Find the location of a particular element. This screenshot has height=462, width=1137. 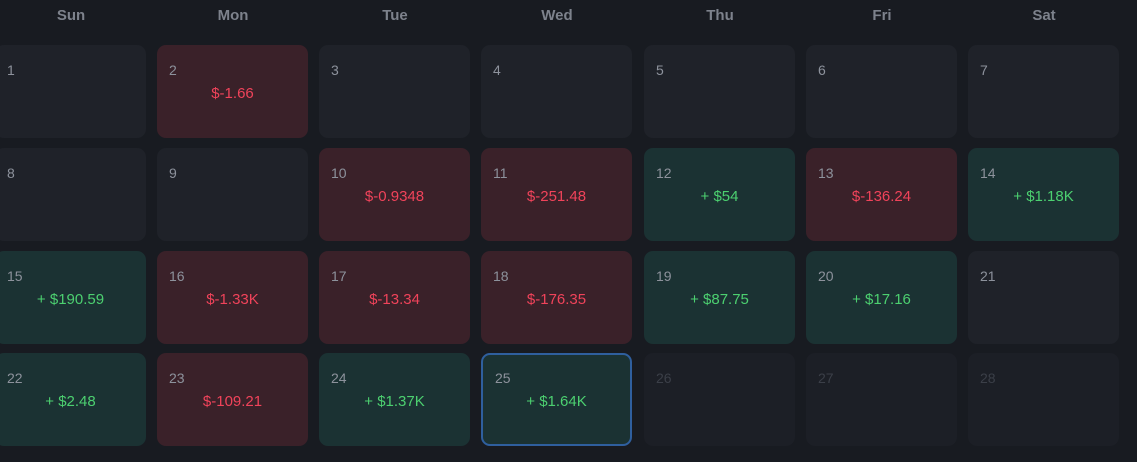

pnl-amount: + $1.18K is located at coordinates (1043, 196).